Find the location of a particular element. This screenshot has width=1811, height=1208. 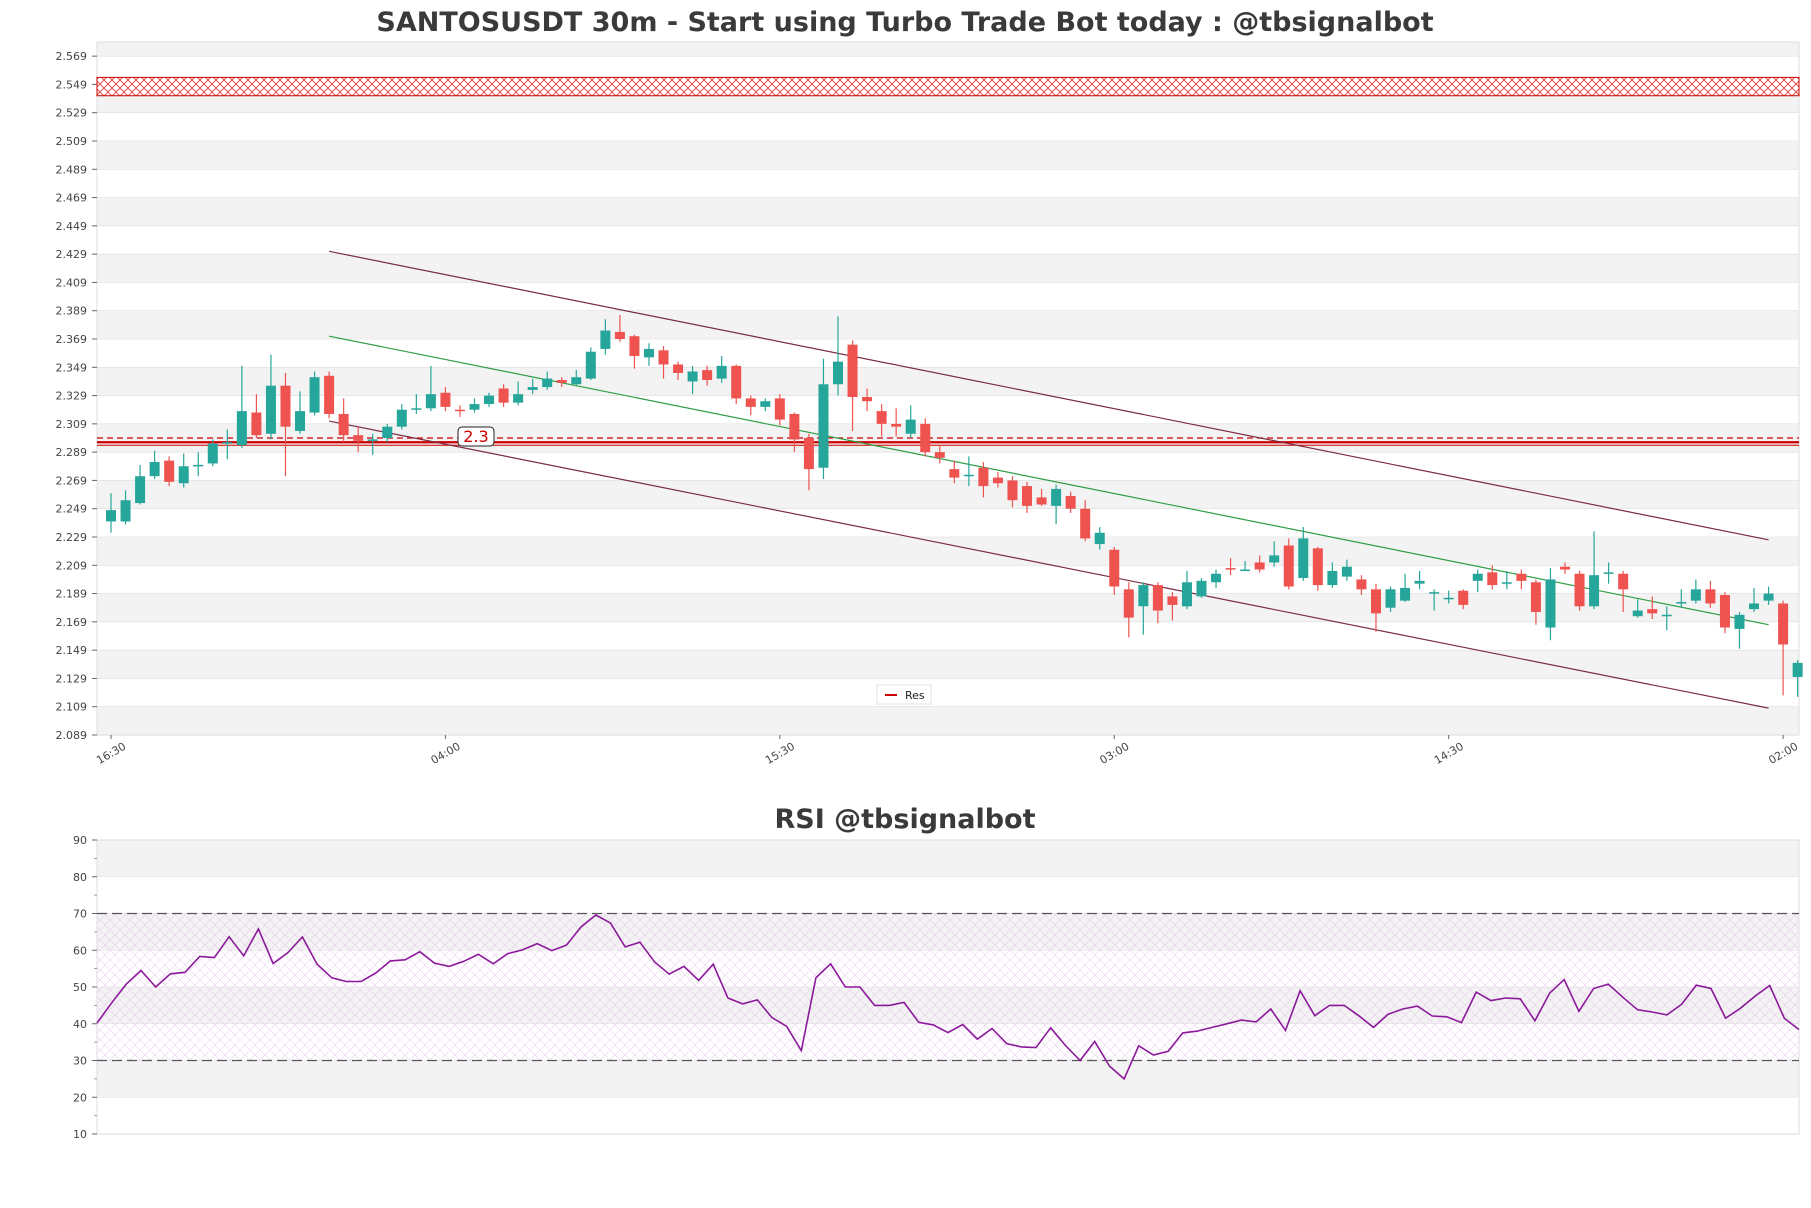

rsi-tick-label: 50 is located at coordinates (80, 987).